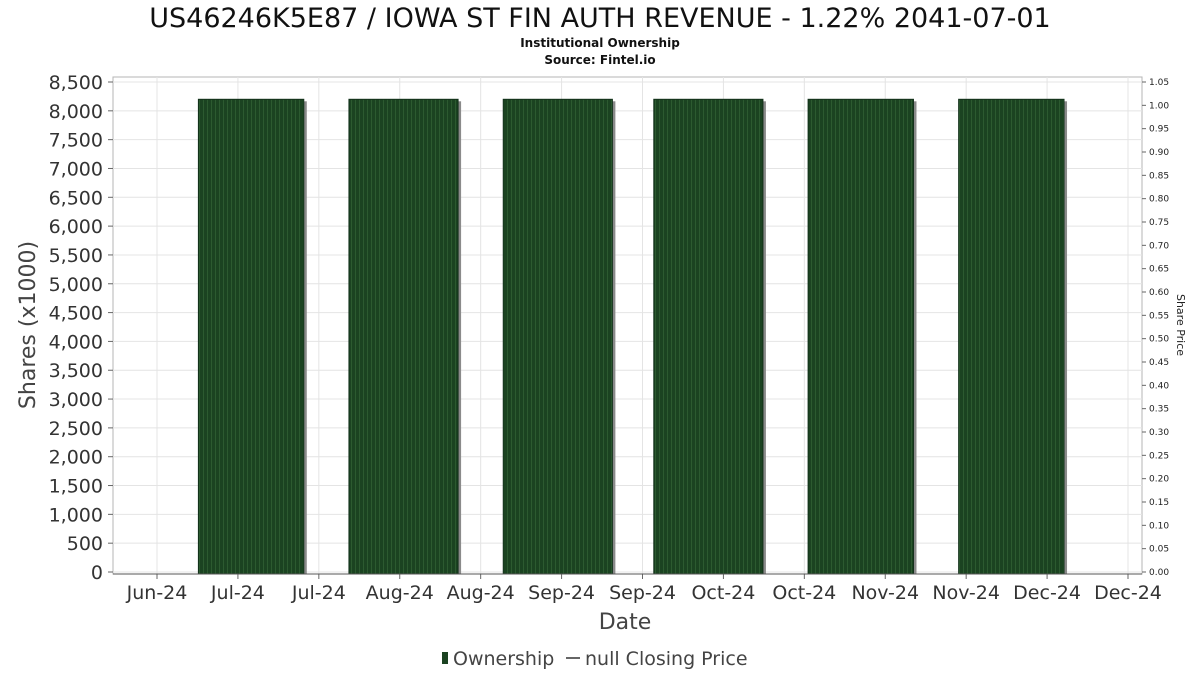 The image size is (1200, 675). Describe the element at coordinates (1159, 363) in the screenshot. I see `y2-tick-label: 0.45` at that location.